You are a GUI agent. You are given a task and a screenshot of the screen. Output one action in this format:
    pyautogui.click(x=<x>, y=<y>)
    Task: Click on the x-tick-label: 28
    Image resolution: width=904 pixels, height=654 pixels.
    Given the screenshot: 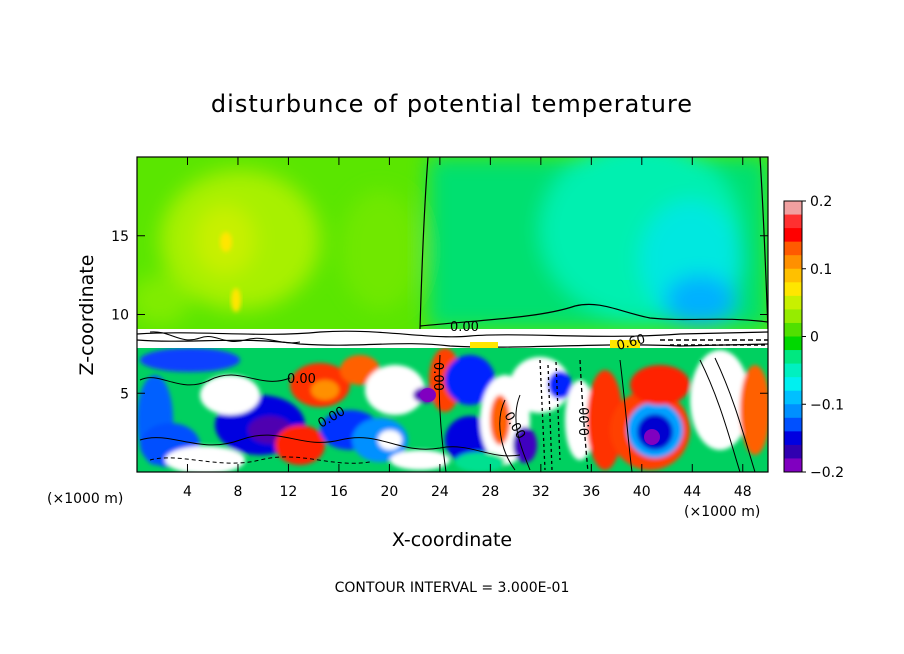 What is the action you would take?
    pyautogui.click(x=490, y=492)
    